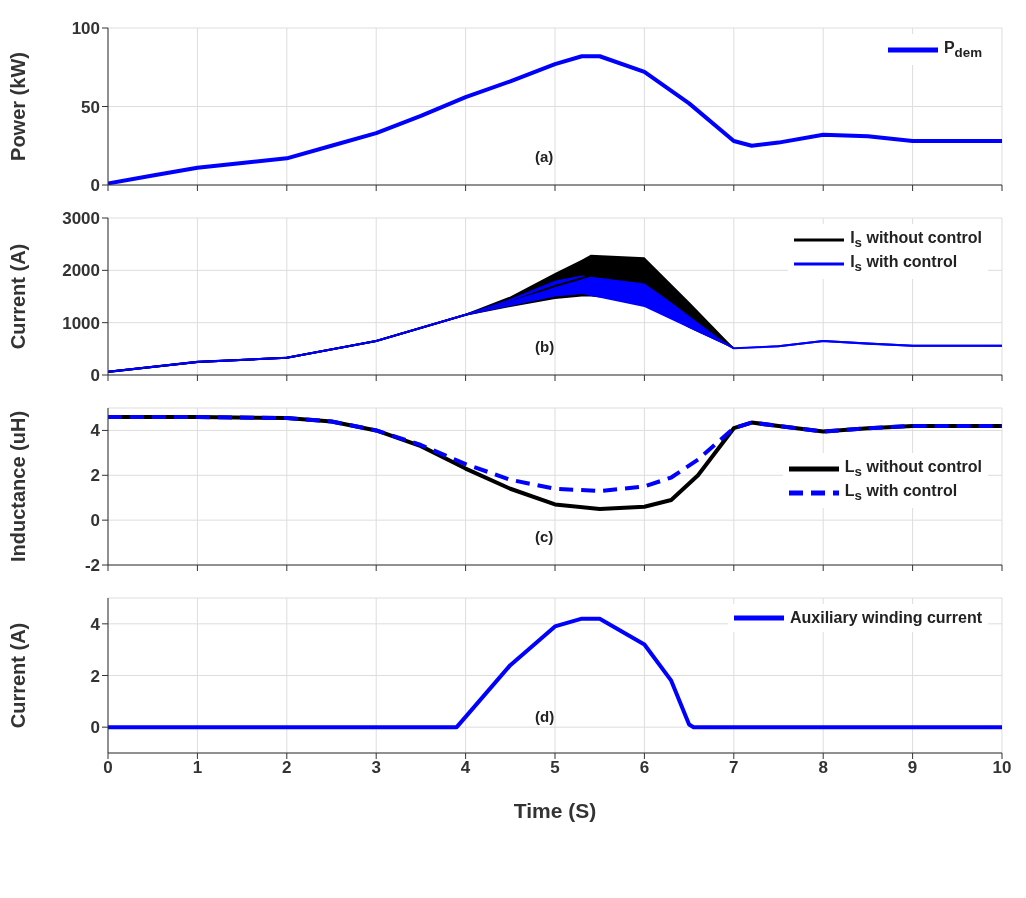 This screenshot has width=1026, height=898. What do you see at coordinates (544, 156) in the screenshot?
I see `annotation: (a)` at bounding box center [544, 156].